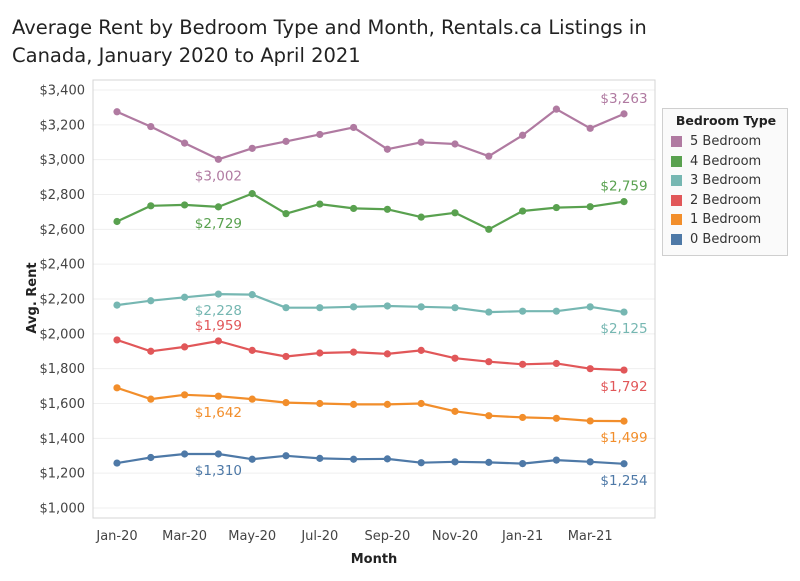 Image resolution: width=800 pixels, height=581 pixels. I want to click on legend-item-0-bedroom: 0 Bedroom, so click(726, 240).